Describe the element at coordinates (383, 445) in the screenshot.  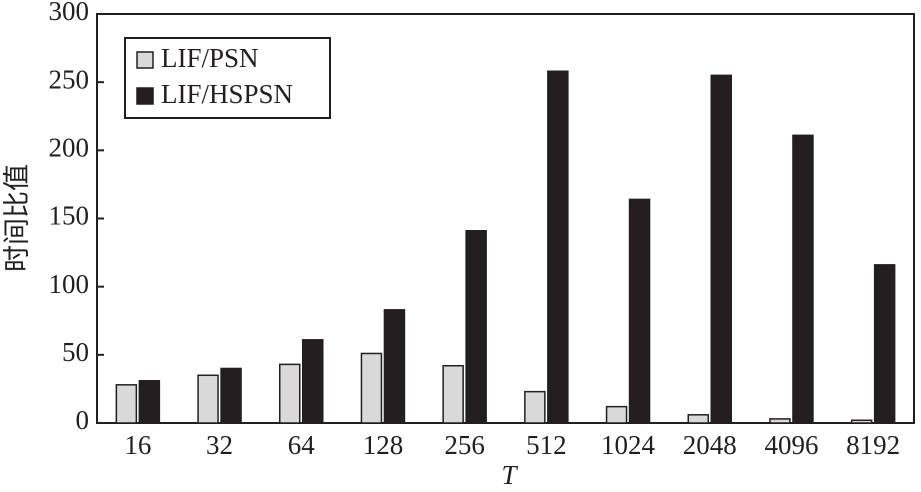
I see `x-tick-label: 128` at that location.